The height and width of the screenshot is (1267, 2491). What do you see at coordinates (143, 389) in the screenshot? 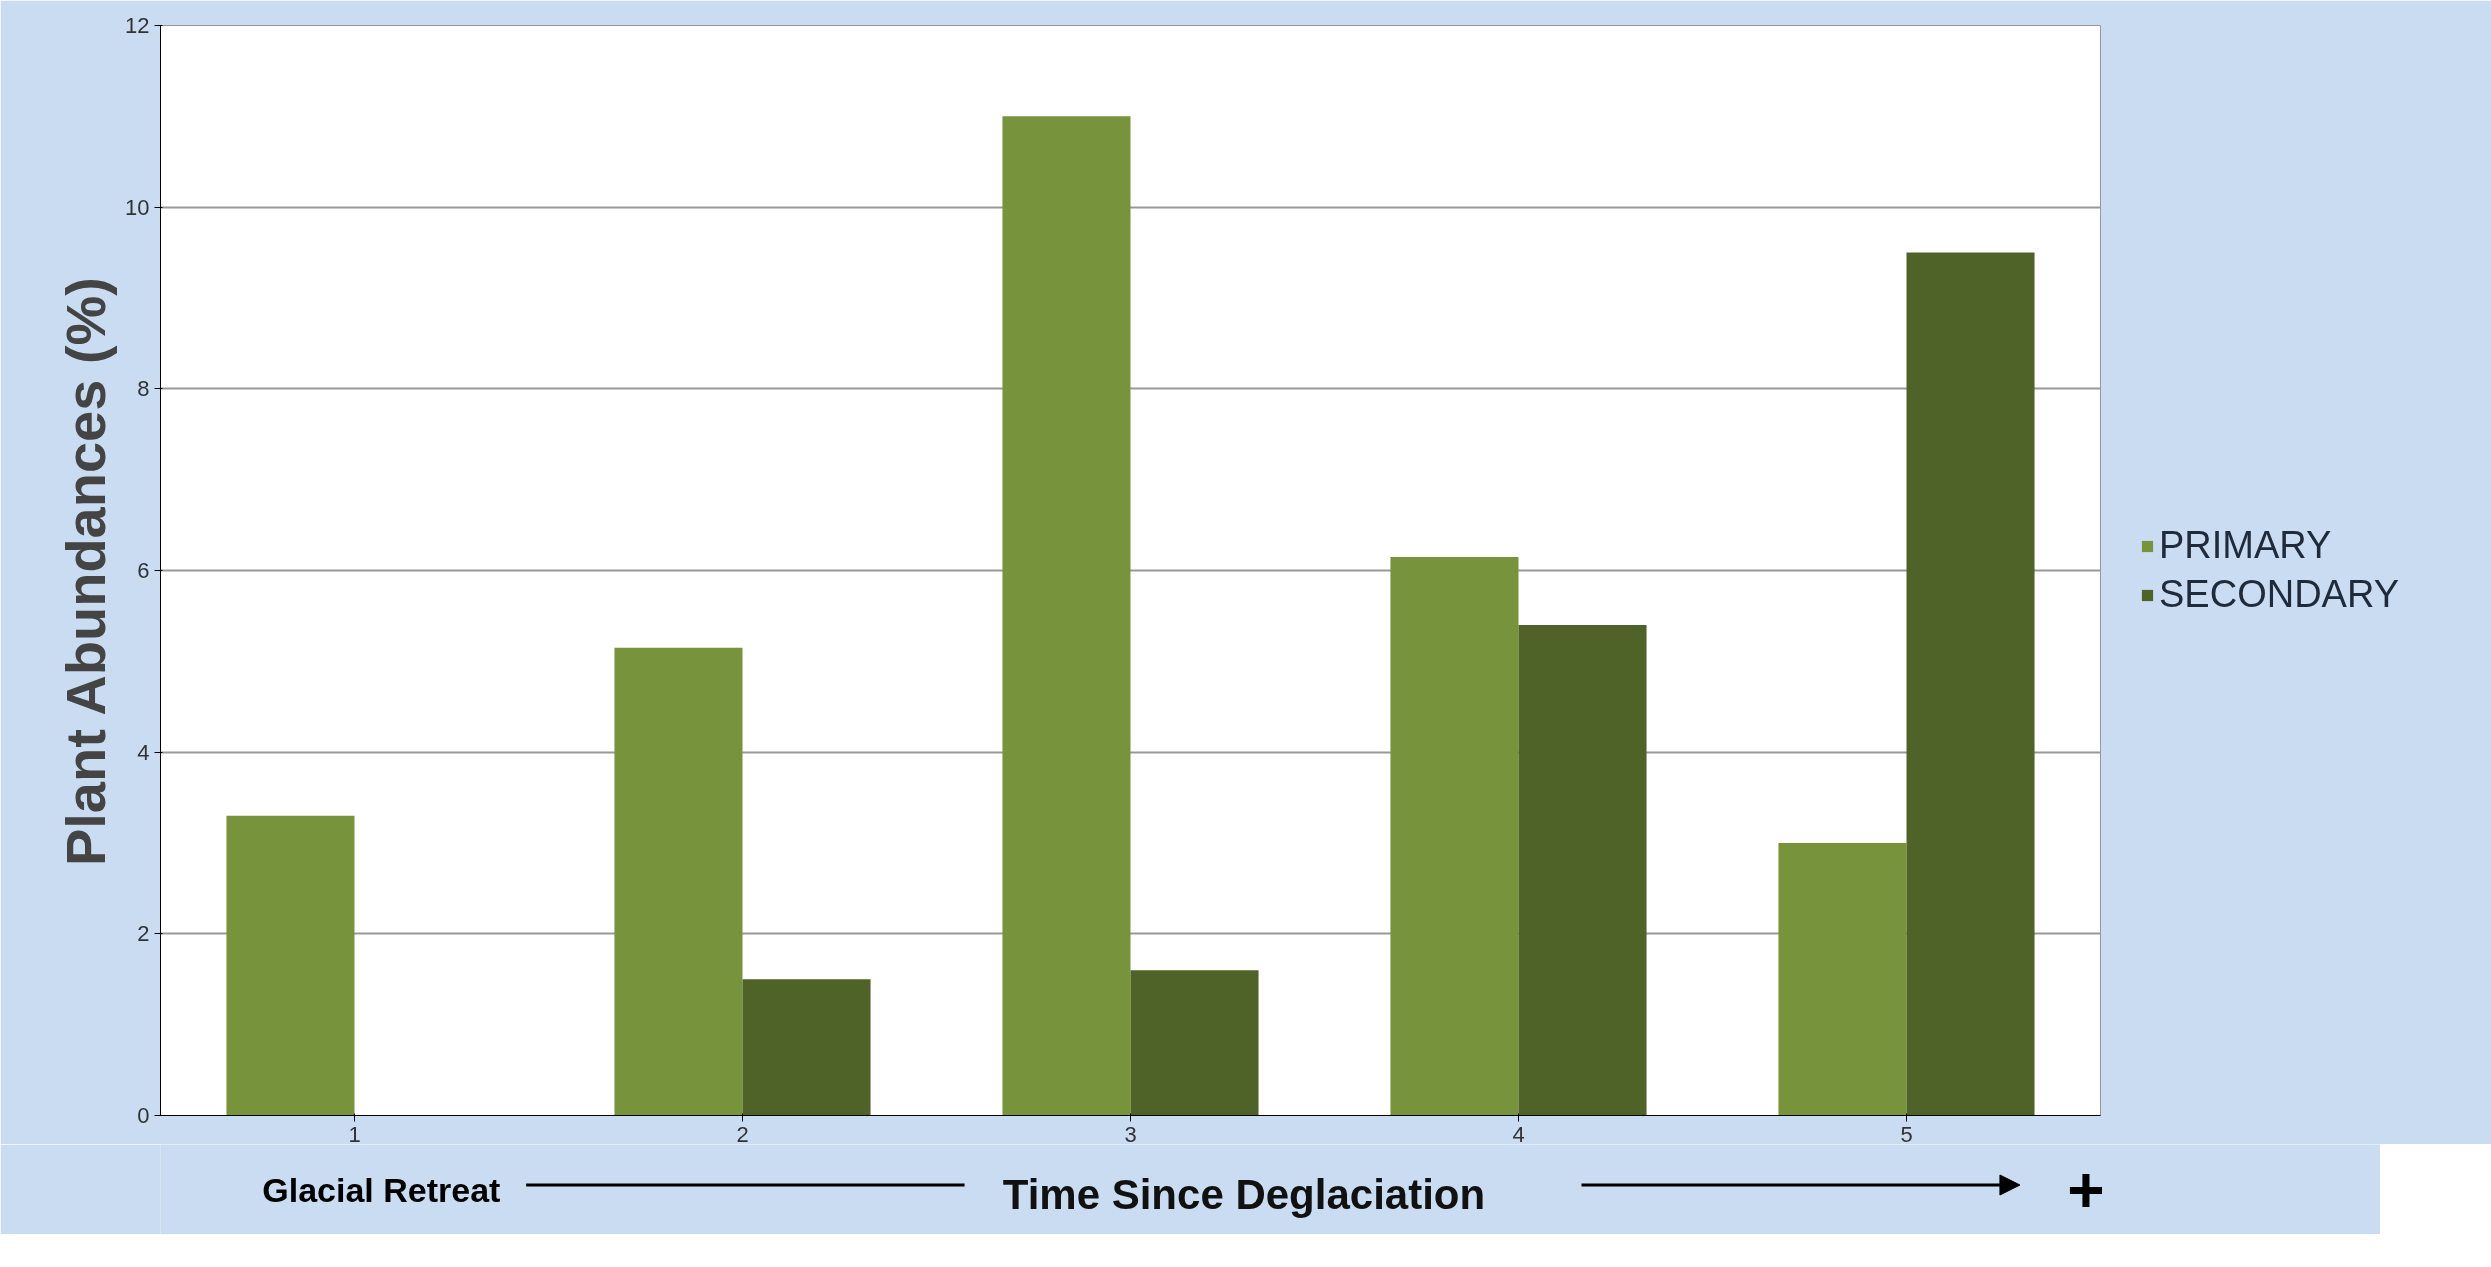
I see `y-tick-label: 8` at bounding box center [143, 389].